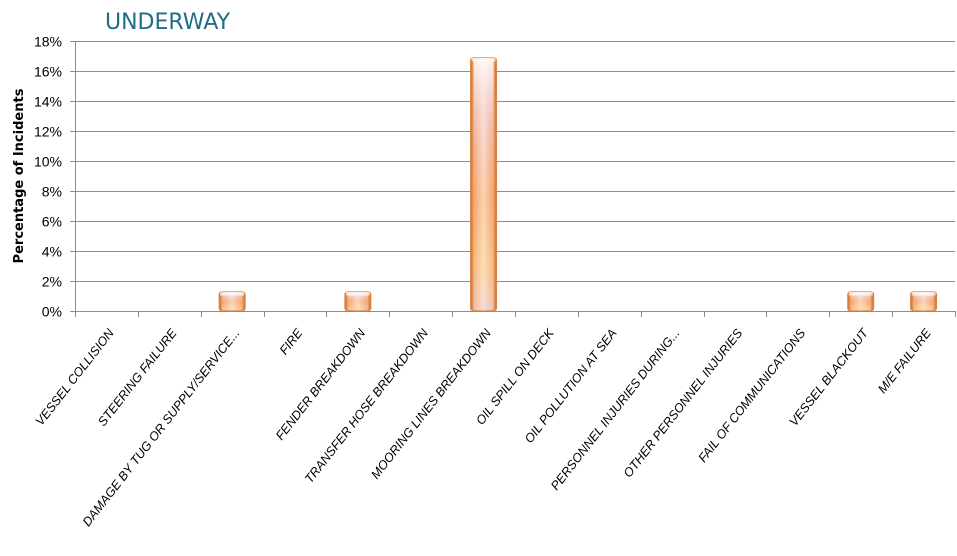  What do you see at coordinates (48, 42) in the screenshot?
I see `y-tick-label: 18%` at bounding box center [48, 42].